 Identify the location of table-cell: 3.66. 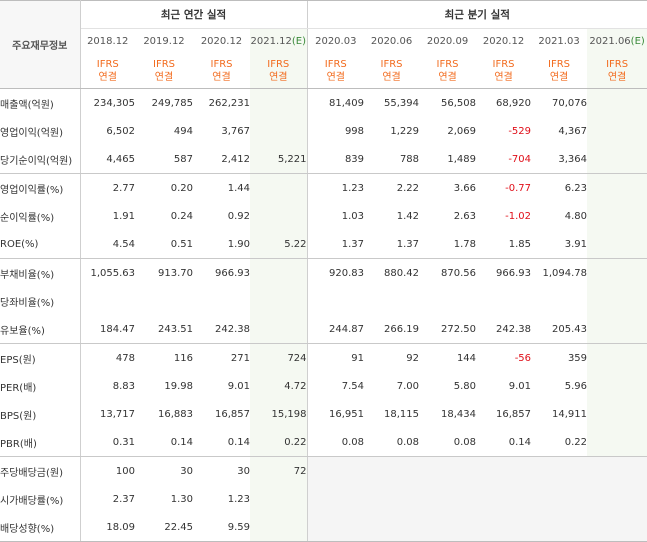
(465, 188).